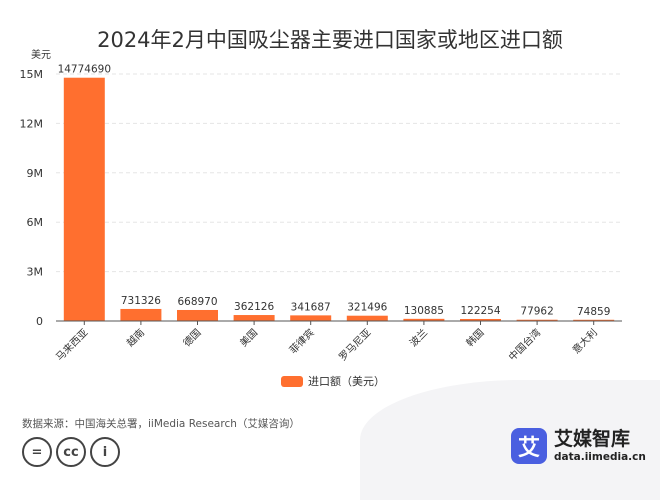 This screenshot has height=500, width=660. Describe the element at coordinates (35, 222) in the screenshot. I see `y-tick-label: 6M` at that location.